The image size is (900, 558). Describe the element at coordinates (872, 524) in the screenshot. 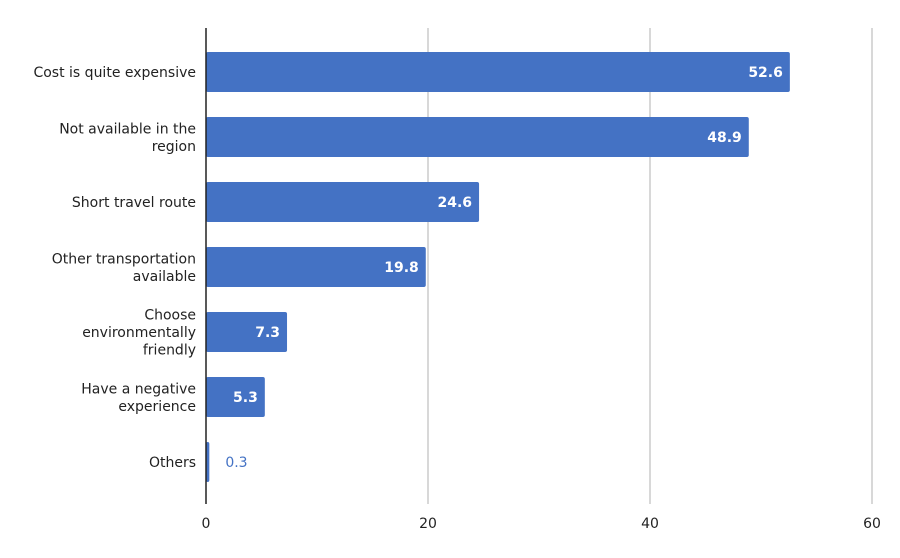

I see `x-tick-label: 60` at that location.